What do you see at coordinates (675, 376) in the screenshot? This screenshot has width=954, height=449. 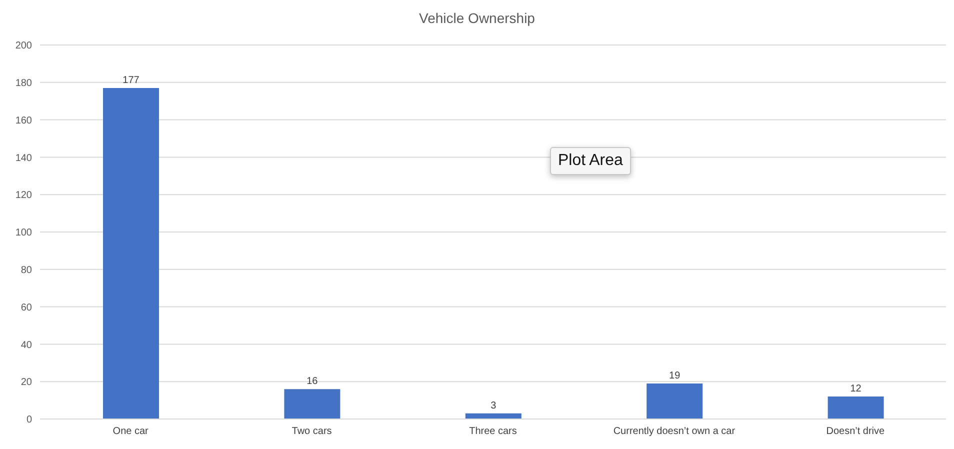 I see `data-label: 19` at bounding box center [675, 376].